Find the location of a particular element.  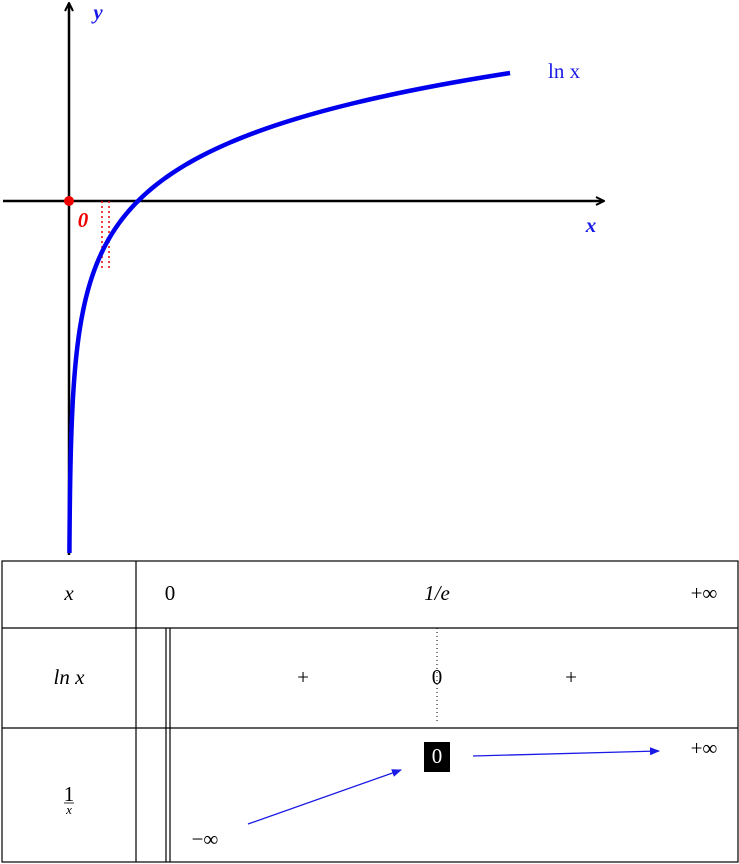

origin-point is located at coordinates (69, 201).